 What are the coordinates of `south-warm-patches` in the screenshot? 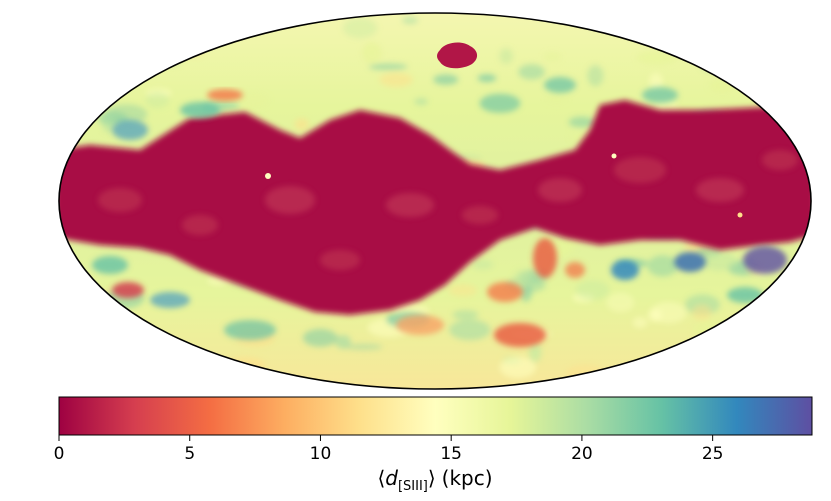 It's located at (348, 292).